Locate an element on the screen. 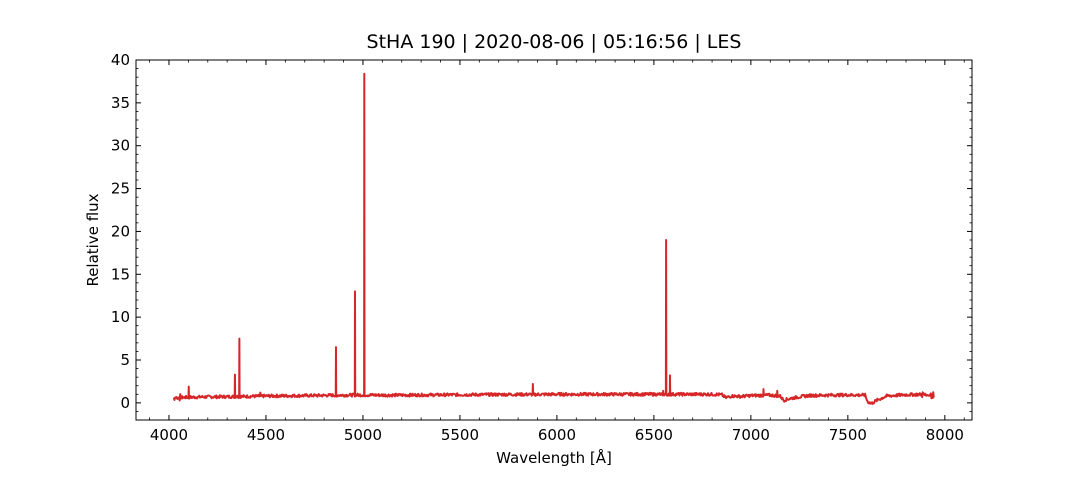 This screenshot has width=1080, height=480. y-tick-label: 30 is located at coordinates (120, 146).